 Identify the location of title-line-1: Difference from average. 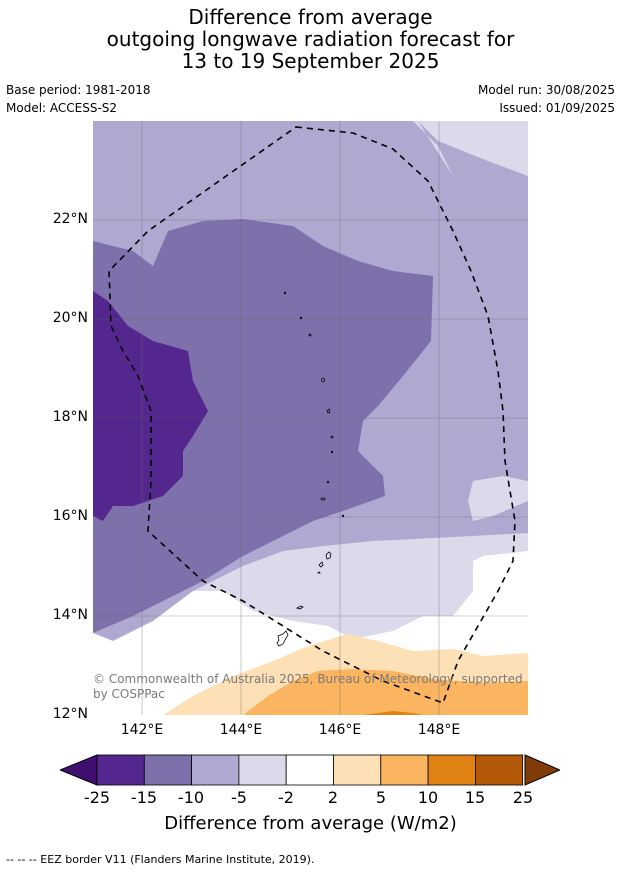
(310, 17).